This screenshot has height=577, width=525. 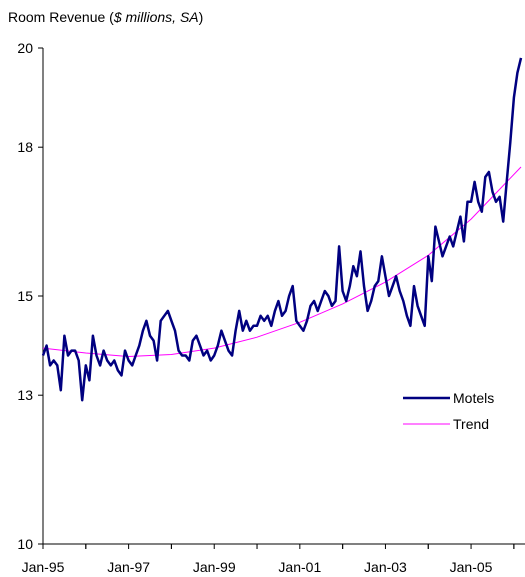 I want to click on x-tick-label: Jan-05, so click(x=471, y=567).